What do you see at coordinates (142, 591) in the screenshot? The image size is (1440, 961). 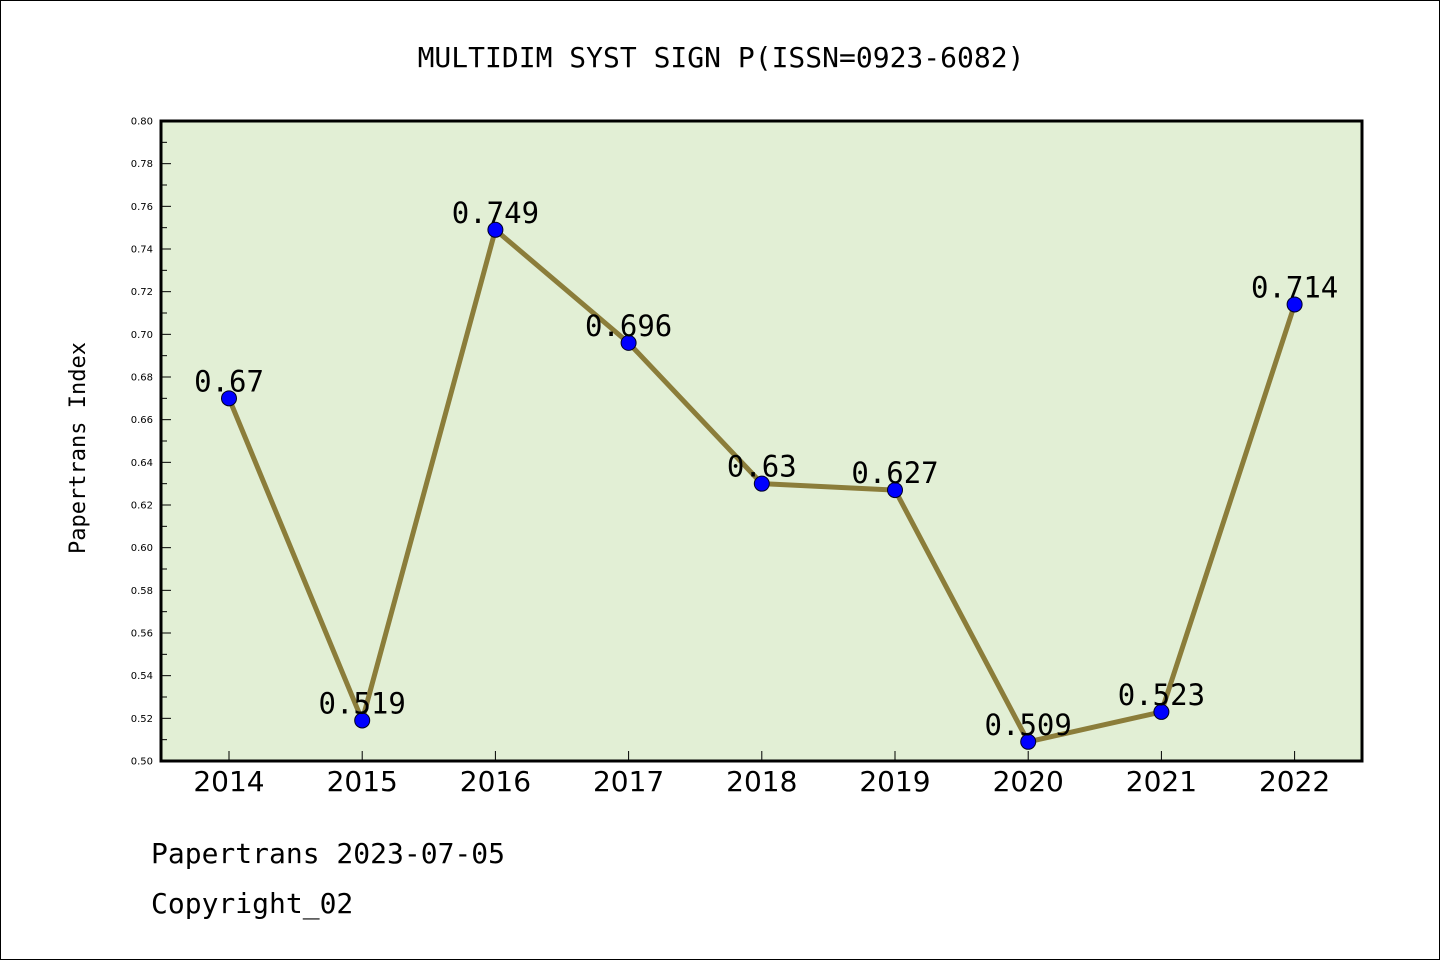 I see `y-tick-label: 0.58` at bounding box center [142, 591].